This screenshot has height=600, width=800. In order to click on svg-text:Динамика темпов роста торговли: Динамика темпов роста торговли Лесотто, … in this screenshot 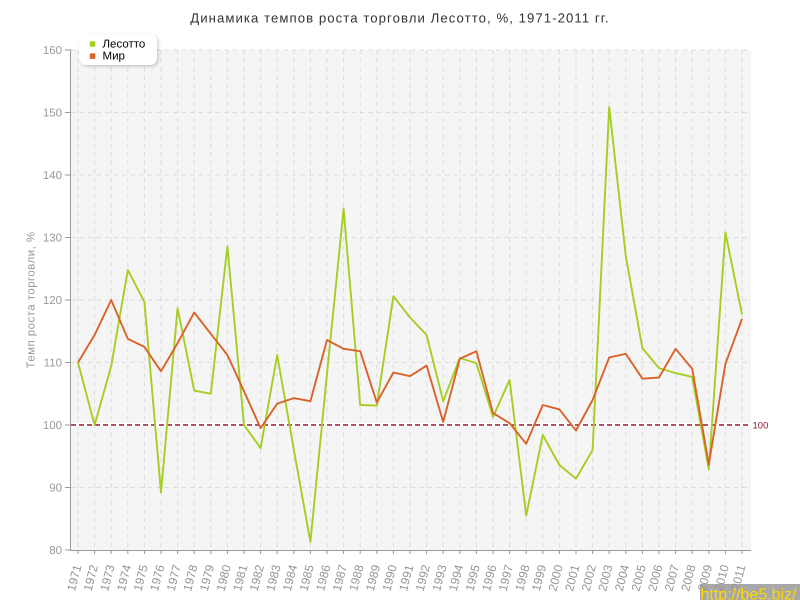, I will do `click(399, 18)`.